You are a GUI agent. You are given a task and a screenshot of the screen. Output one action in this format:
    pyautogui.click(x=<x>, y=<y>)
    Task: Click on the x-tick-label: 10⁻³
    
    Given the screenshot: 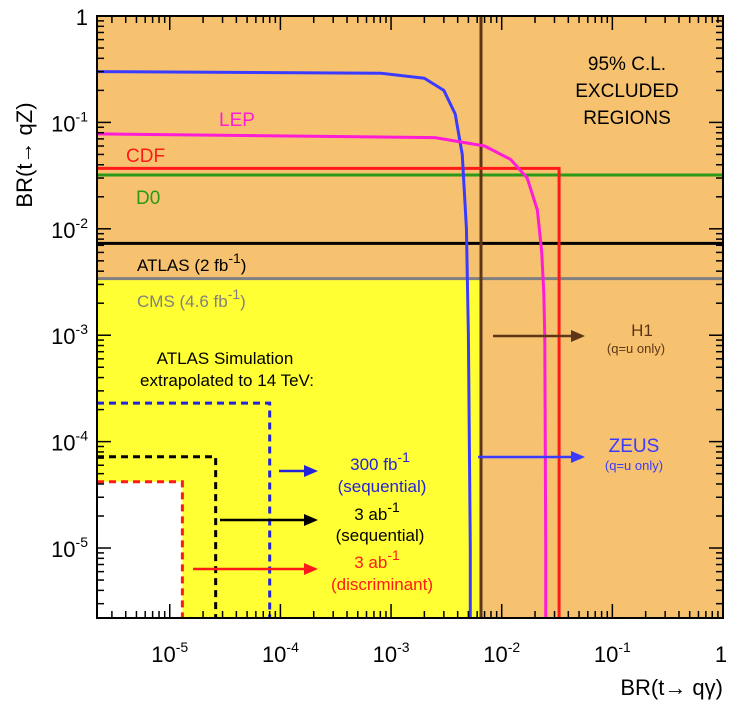 What is the action you would take?
    pyautogui.click(x=391, y=653)
    